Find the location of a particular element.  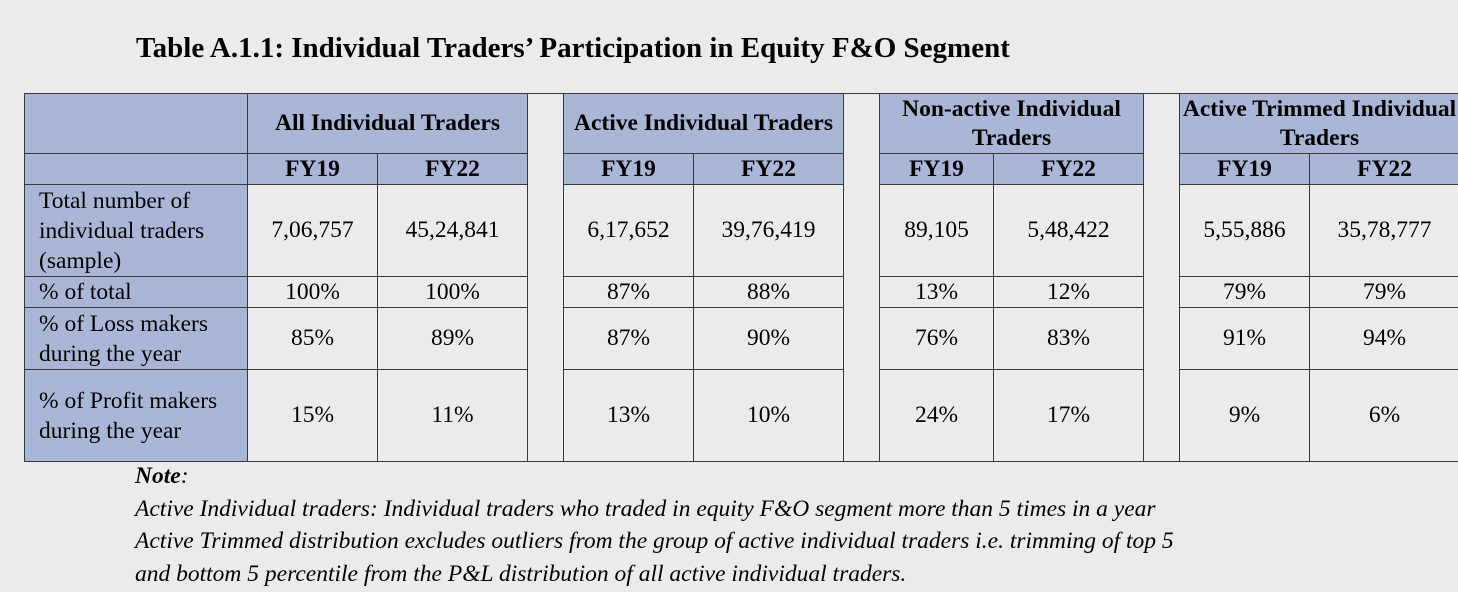

row-label: % of Profit makers during the year is located at coordinates (136, 415).